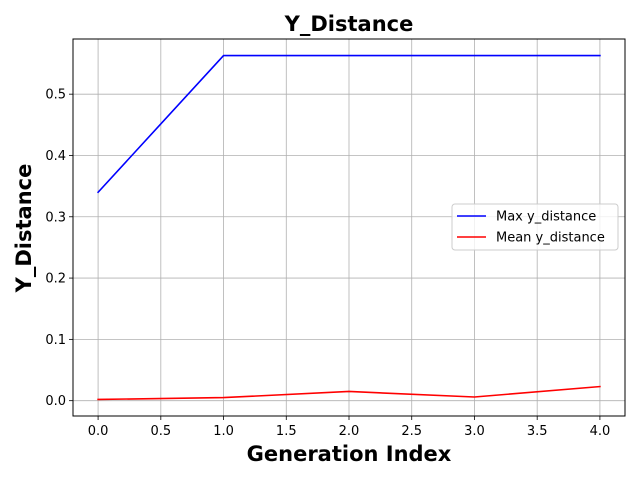 This screenshot has width=640, height=480. Describe the element at coordinates (286, 431) in the screenshot. I see `x-tick-label: 1.5` at that location.